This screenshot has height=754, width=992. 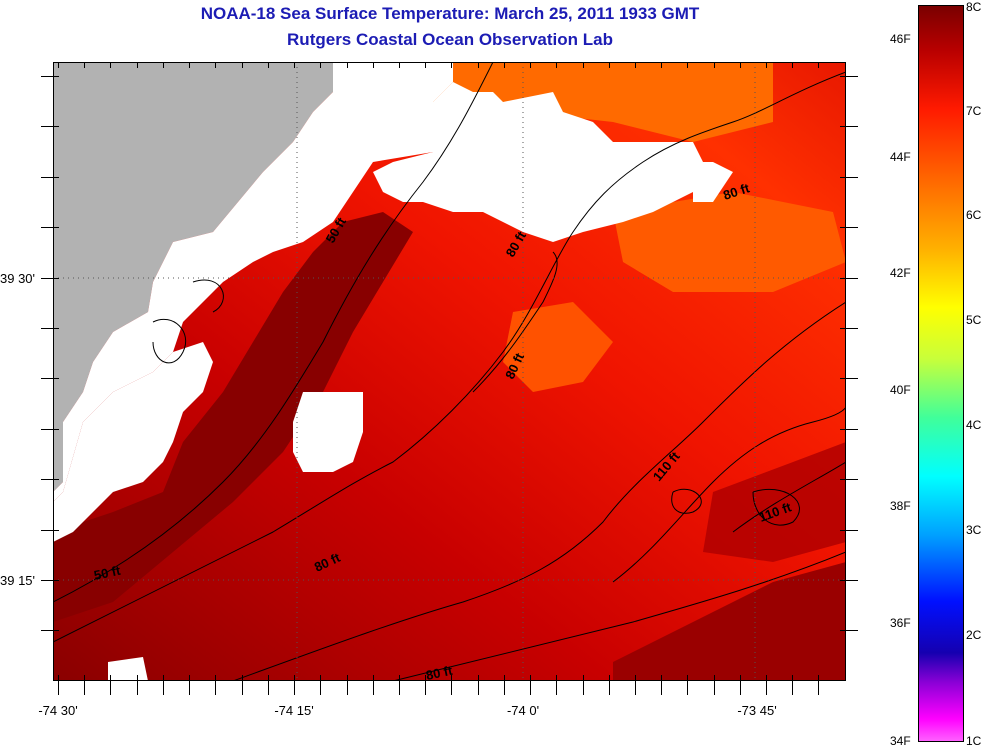 What do you see at coordinates (713, 182) in the screenshot?
I see `cloud-mask-ne` at bounding box center [713, 182].